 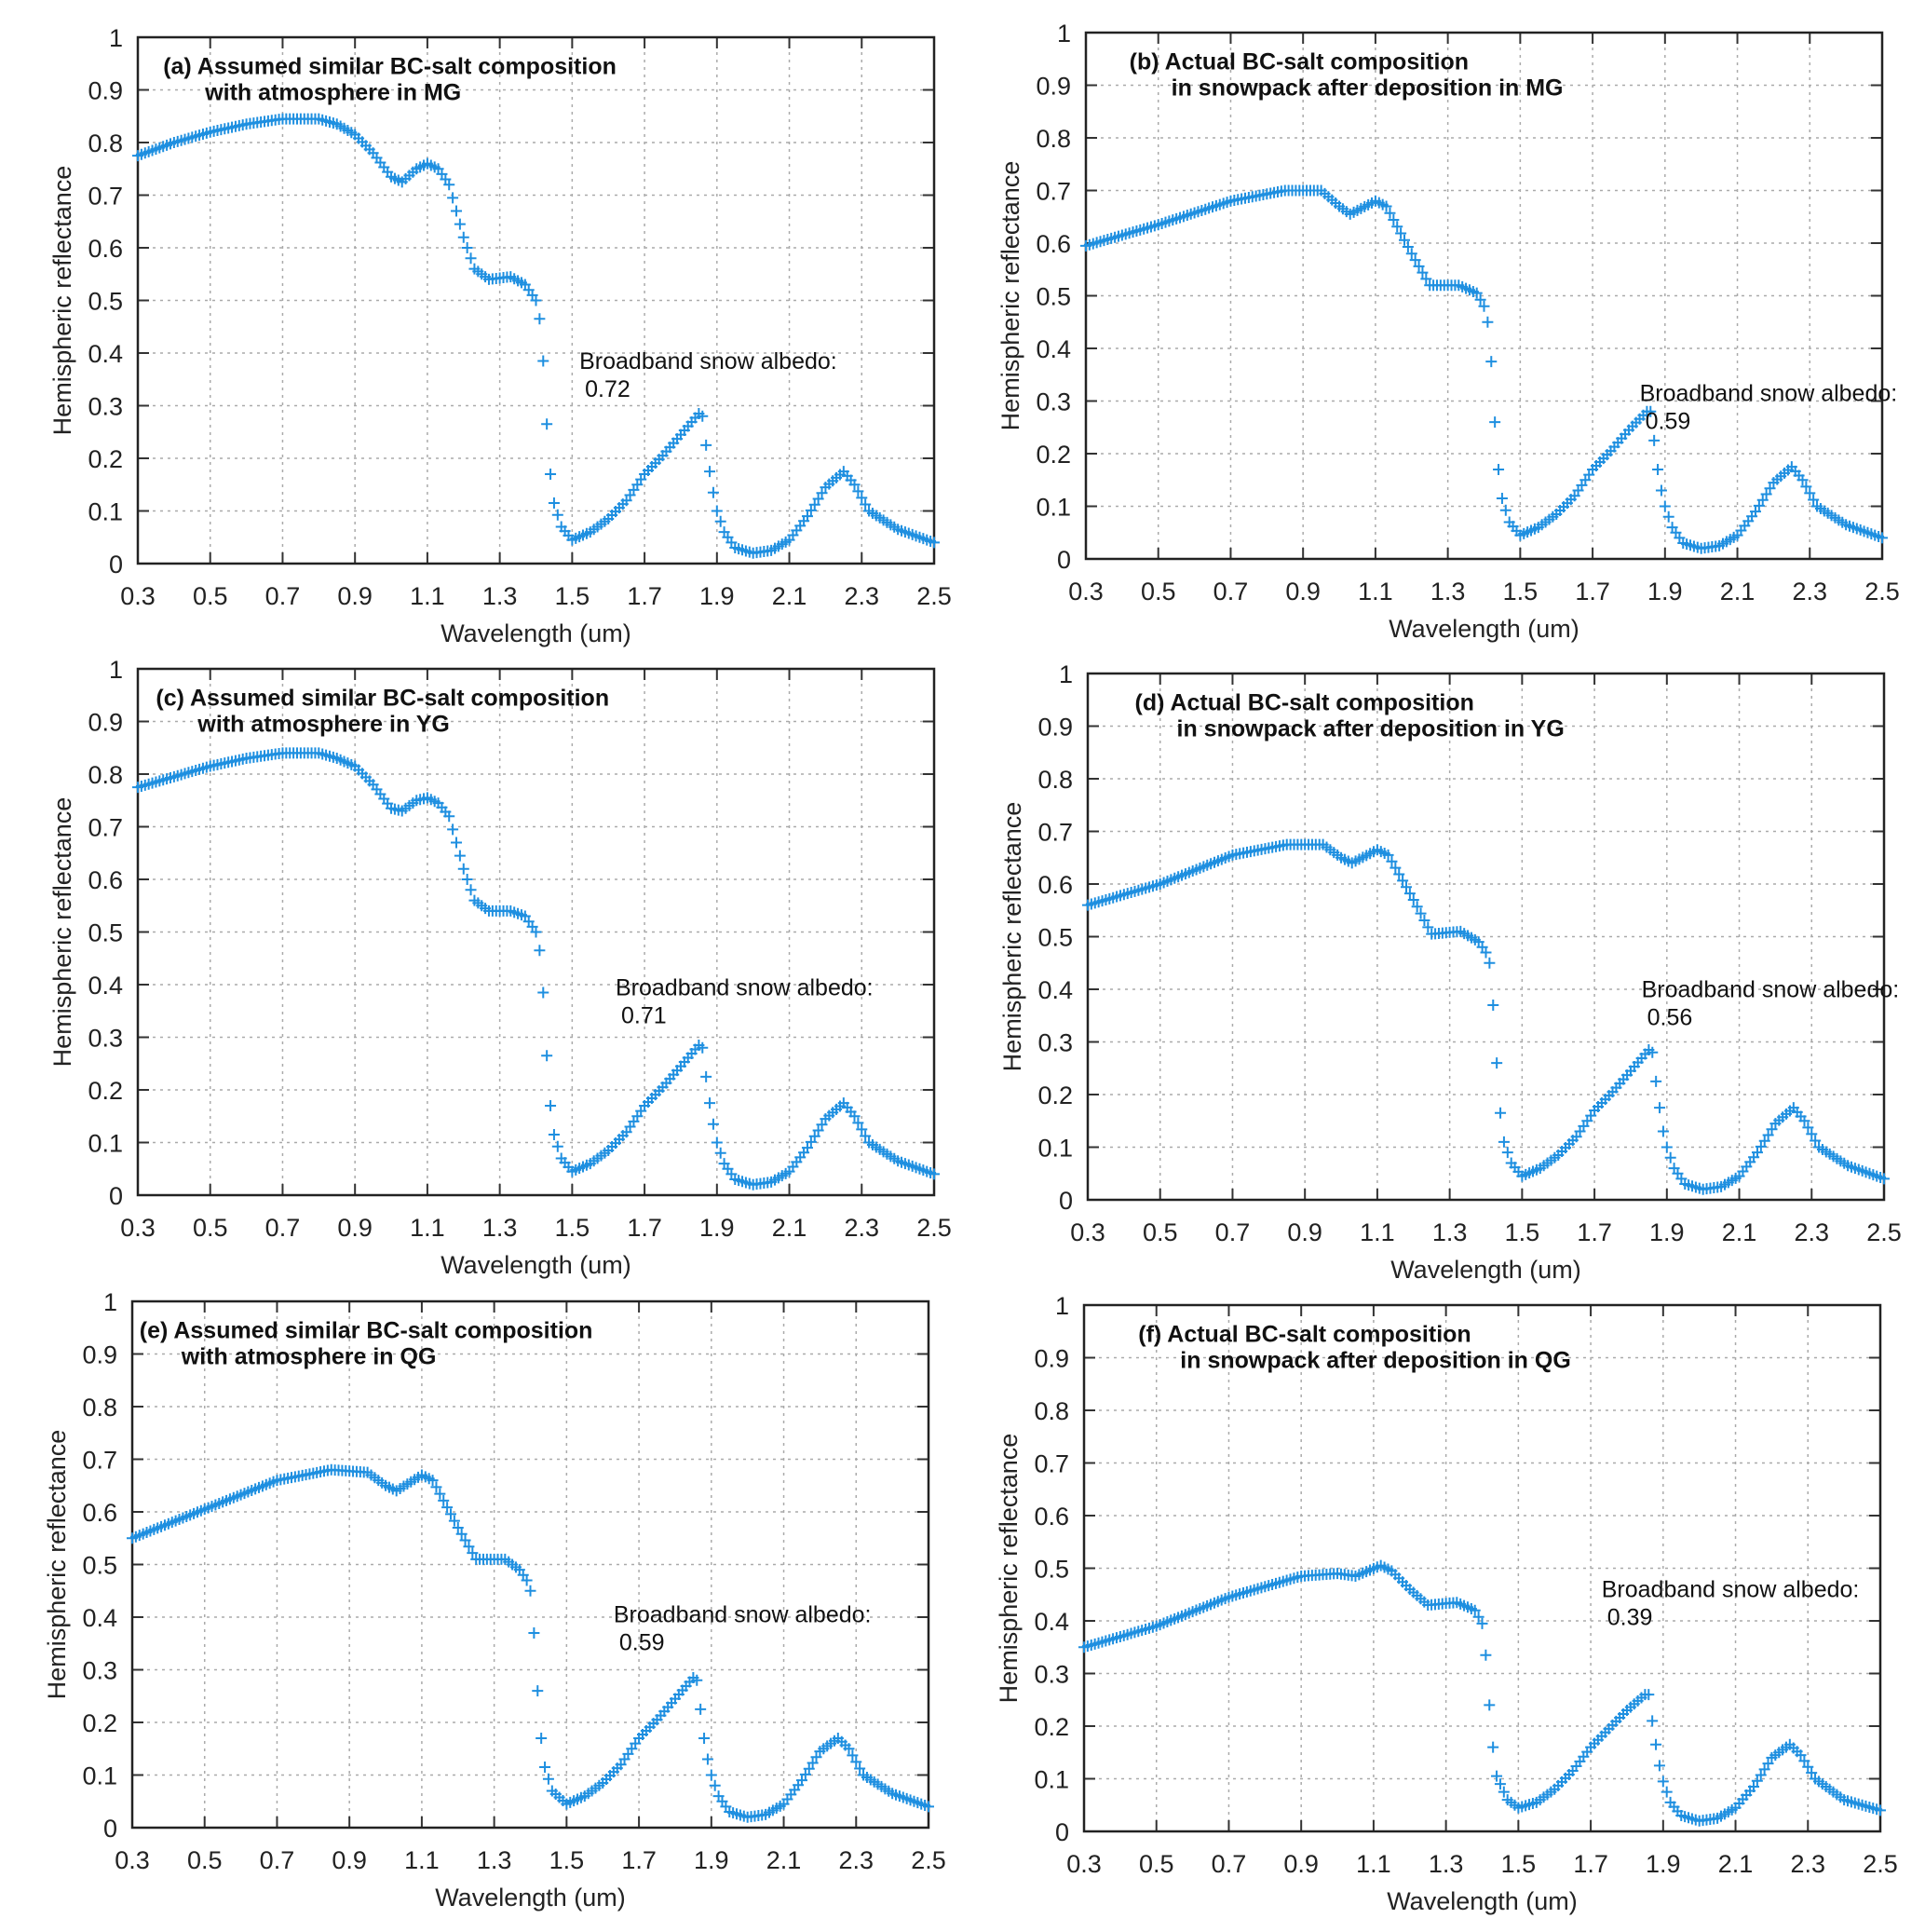 I want to click on x-tick-label: 1.5, so click(x=567, y=1860).